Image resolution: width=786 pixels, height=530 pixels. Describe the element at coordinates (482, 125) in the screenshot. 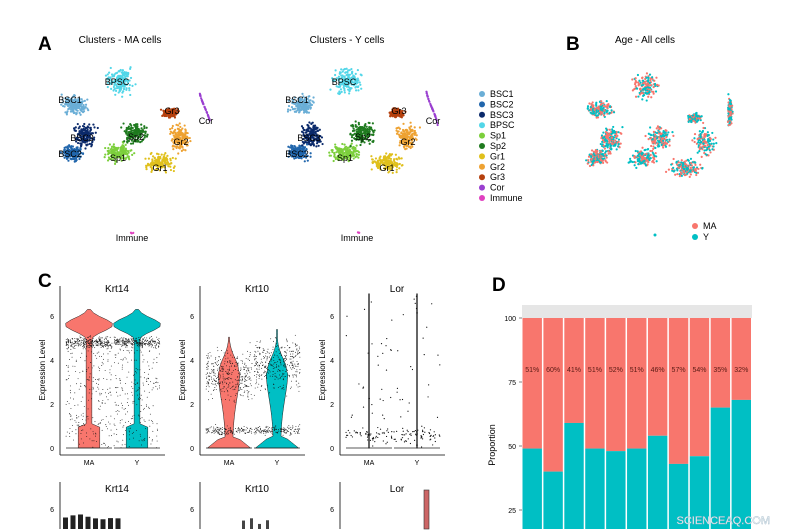

I see `legend-swatch` at that location.